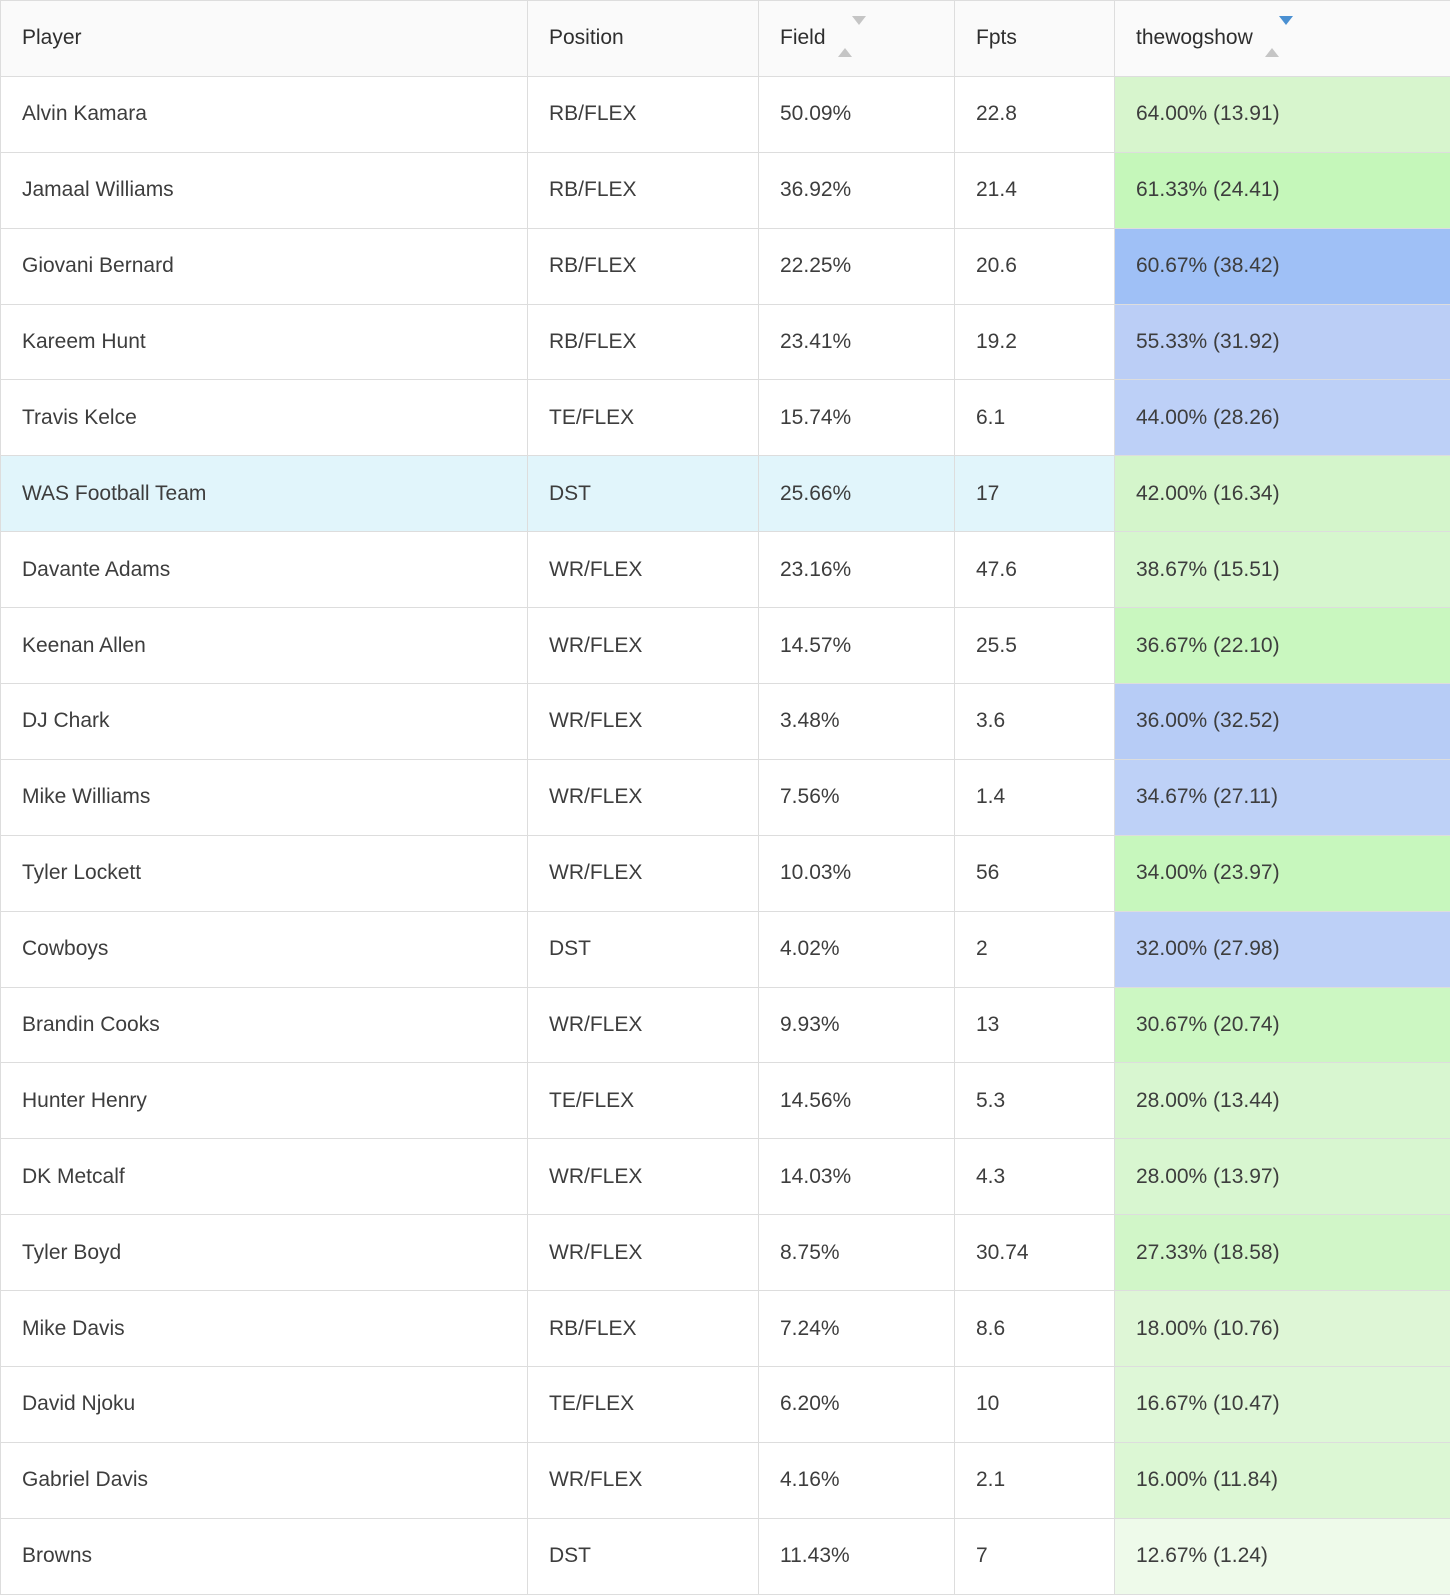 This screenshot has height=1595, width=1450. What do you see at coordinates (857, 190) in the screenshot?
I see `field-cell: 36.92%` at bounding box center [857, 190].